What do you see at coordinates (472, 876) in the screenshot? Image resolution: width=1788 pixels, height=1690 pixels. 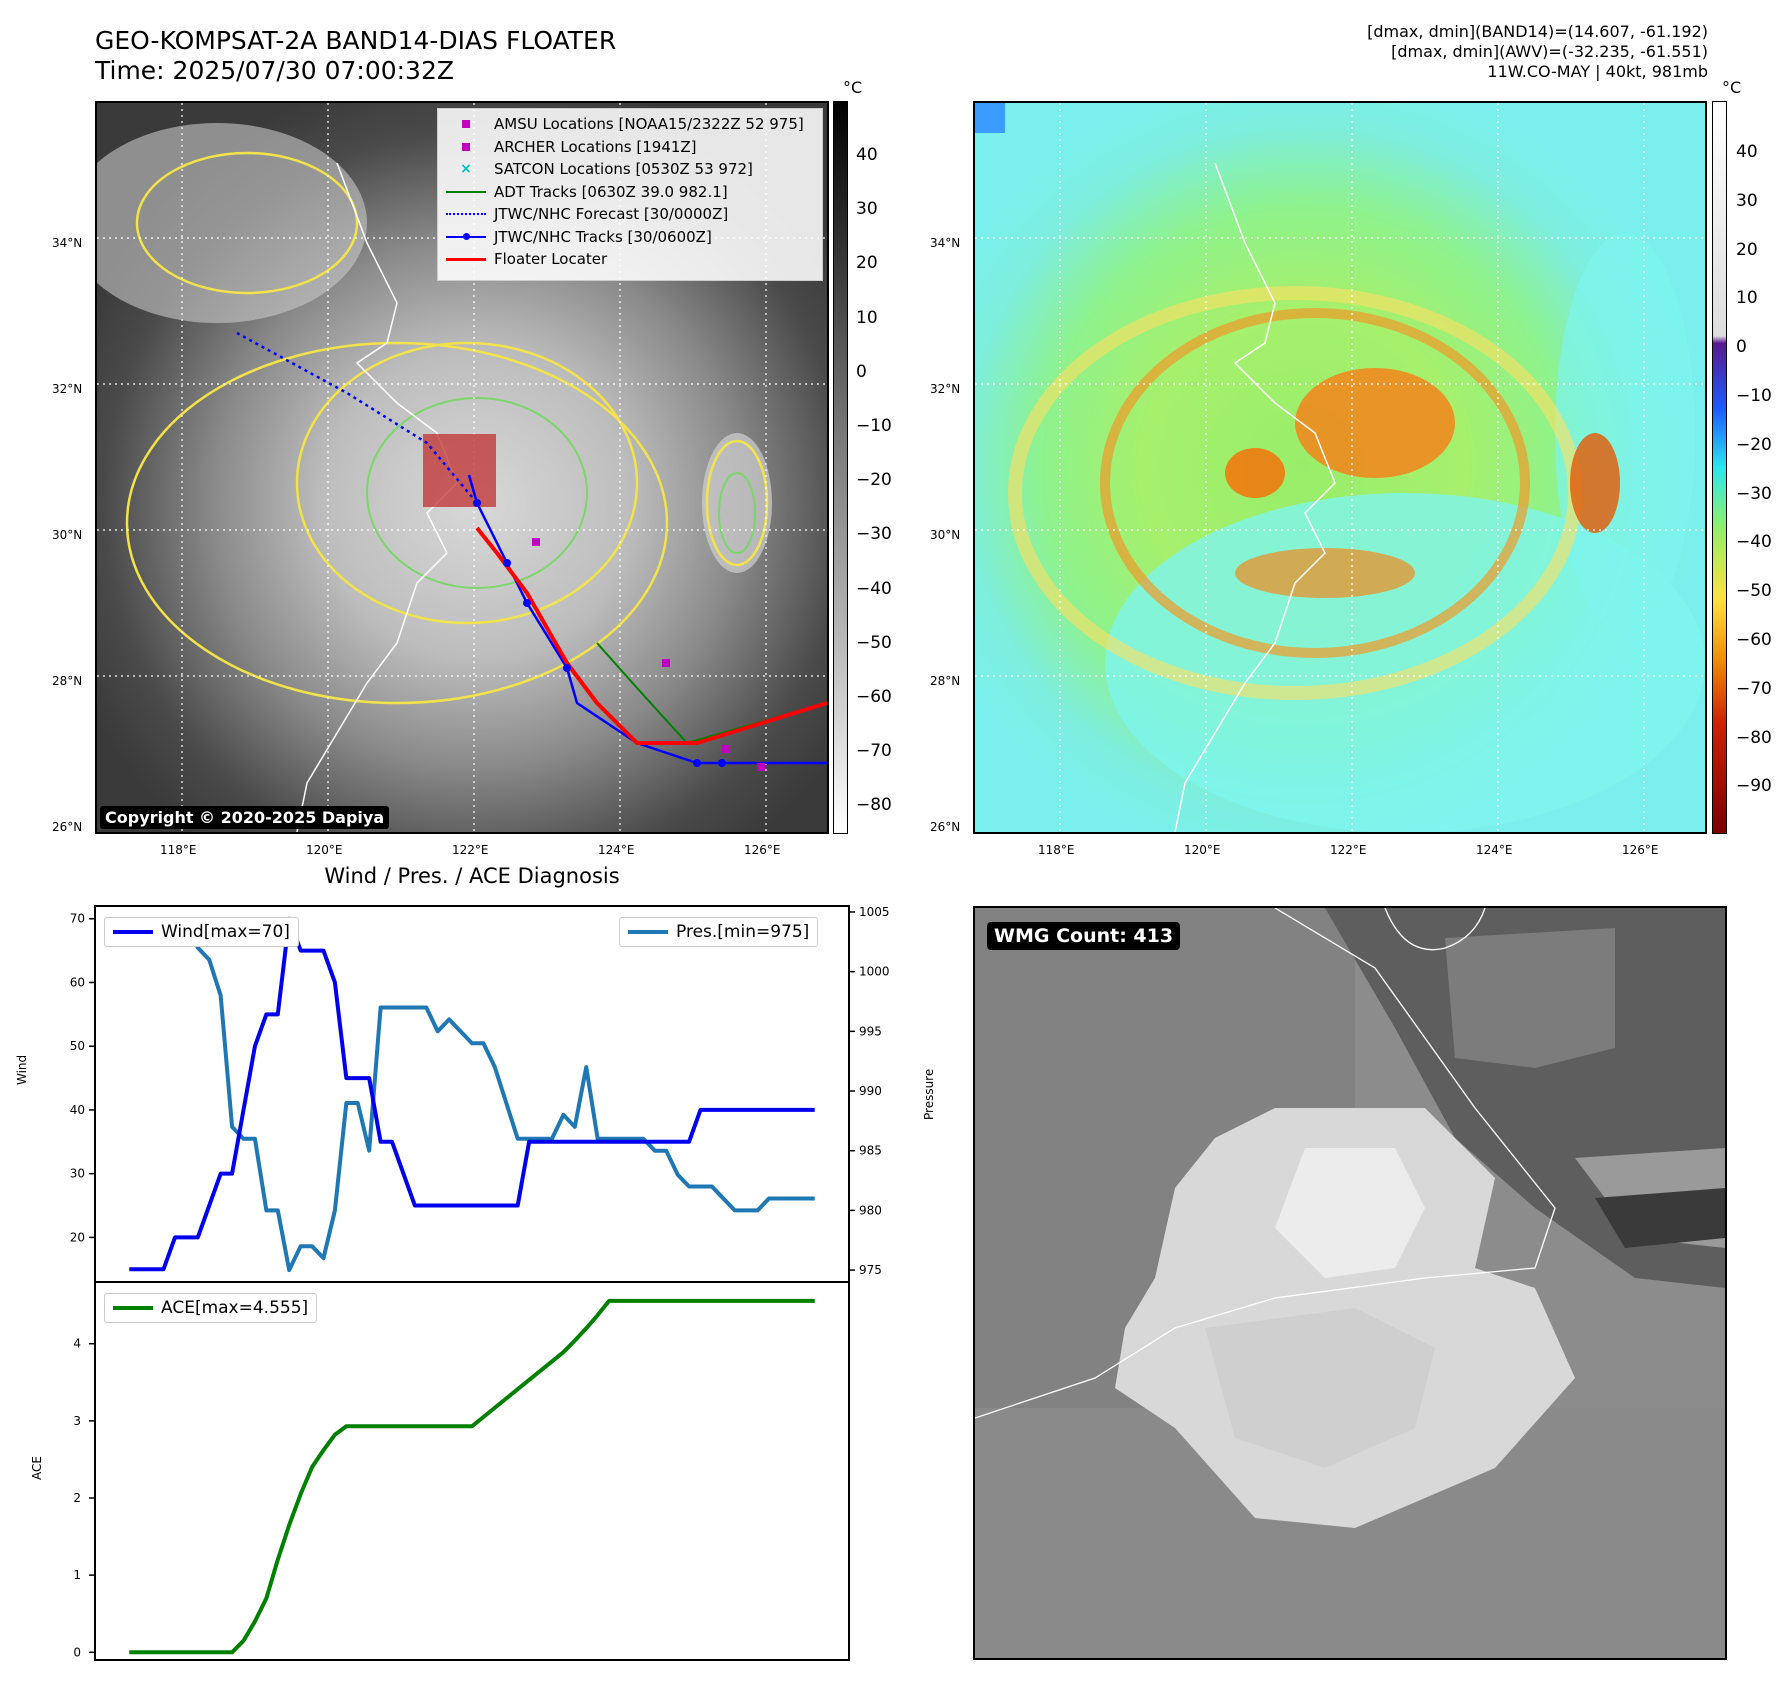 I see `diagnosis-title: Wind / Pres. / ACE Diagnosis` at bounding box center [472, 876].